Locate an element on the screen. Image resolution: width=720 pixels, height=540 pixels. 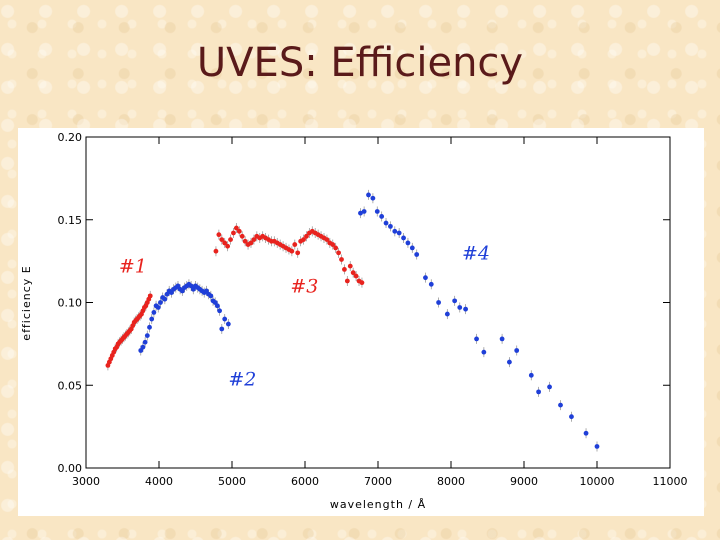
series-annotation: #4 is located at coordinates (476, 253).